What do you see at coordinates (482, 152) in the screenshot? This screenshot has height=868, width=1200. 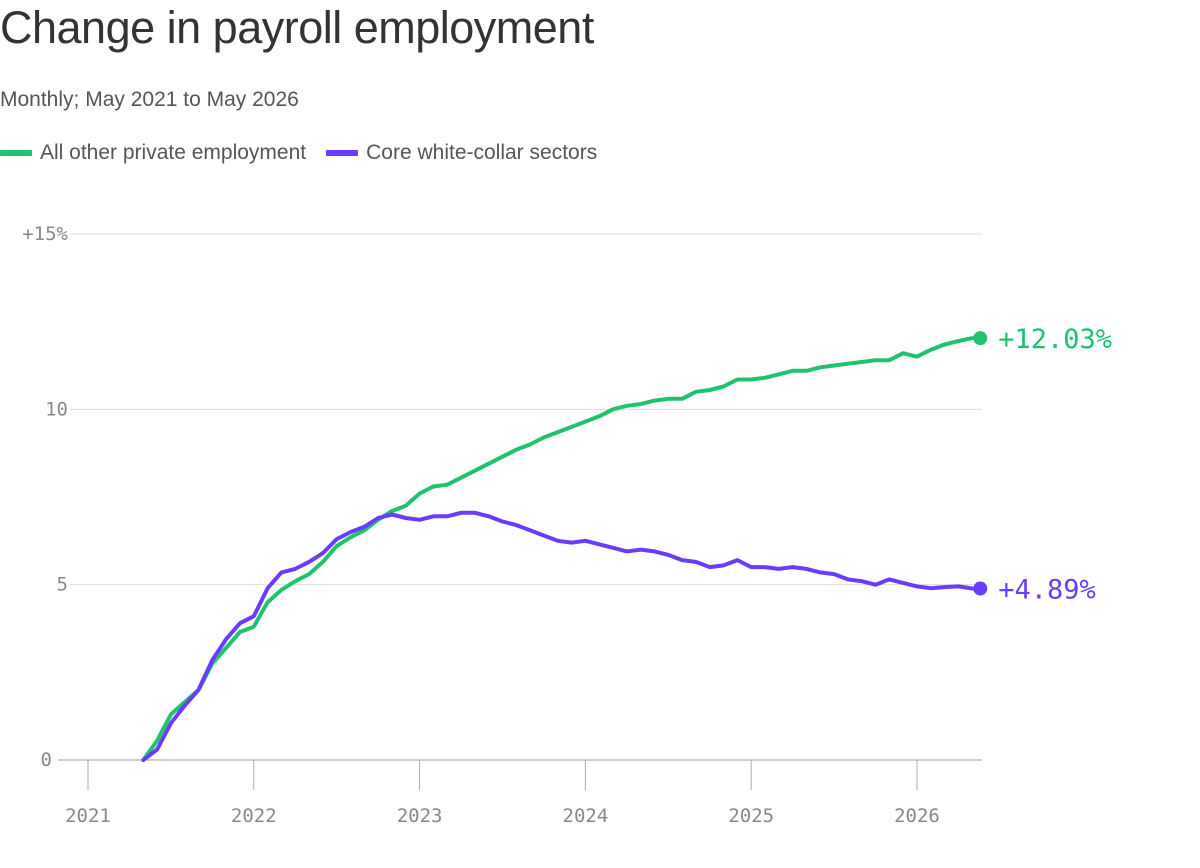 I see `legend-label-white-collar: Core white-collar sectors` at bounding box center [482, 152].